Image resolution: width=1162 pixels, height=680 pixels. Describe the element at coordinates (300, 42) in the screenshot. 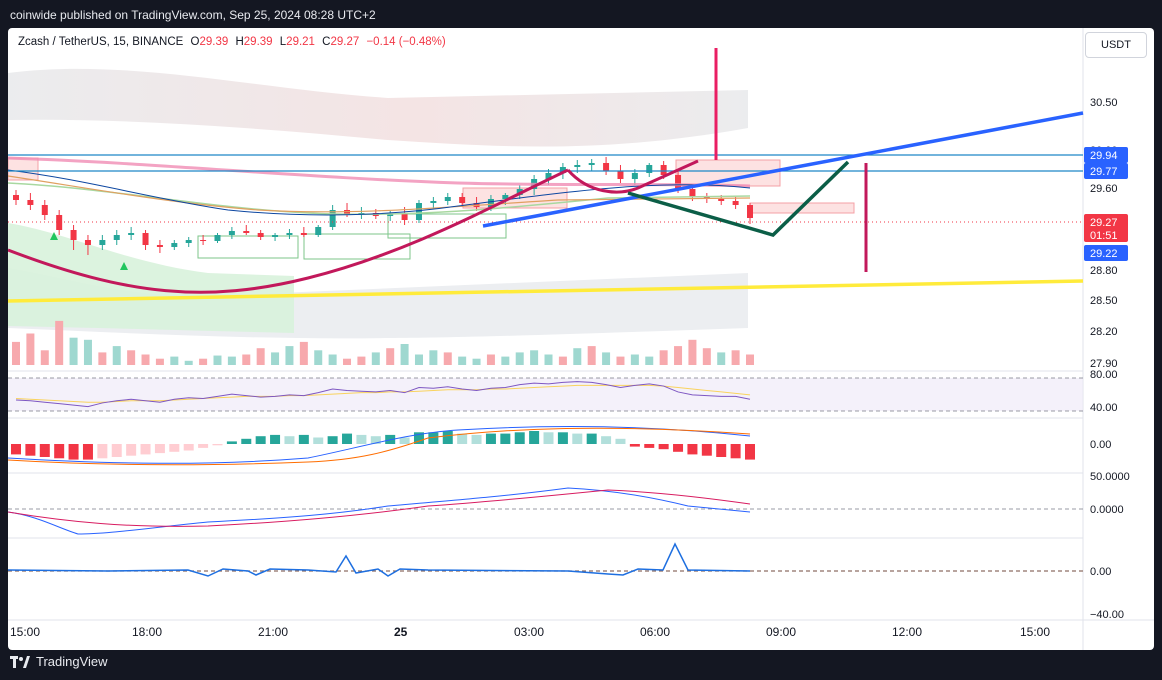

I see `low-value: 29.21` at that location.